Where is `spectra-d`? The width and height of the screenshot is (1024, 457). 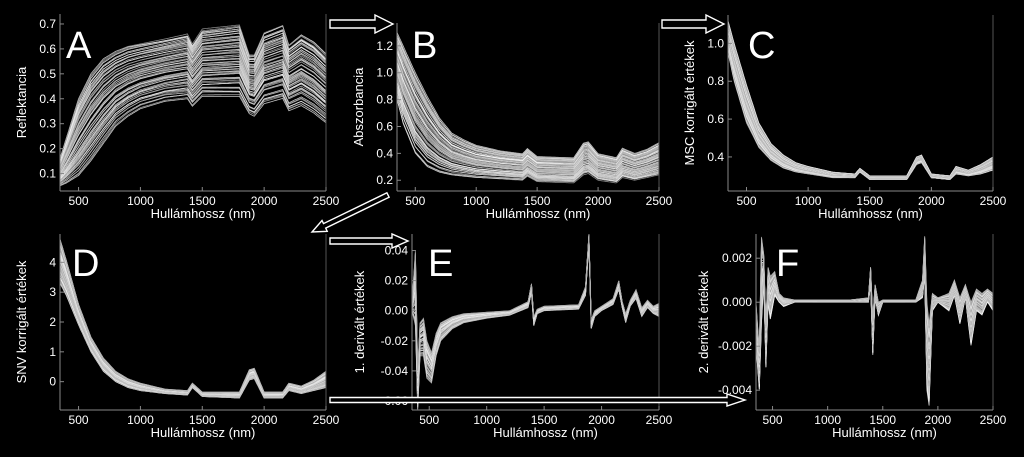 spectra-d is located at coordinates (193, 318).